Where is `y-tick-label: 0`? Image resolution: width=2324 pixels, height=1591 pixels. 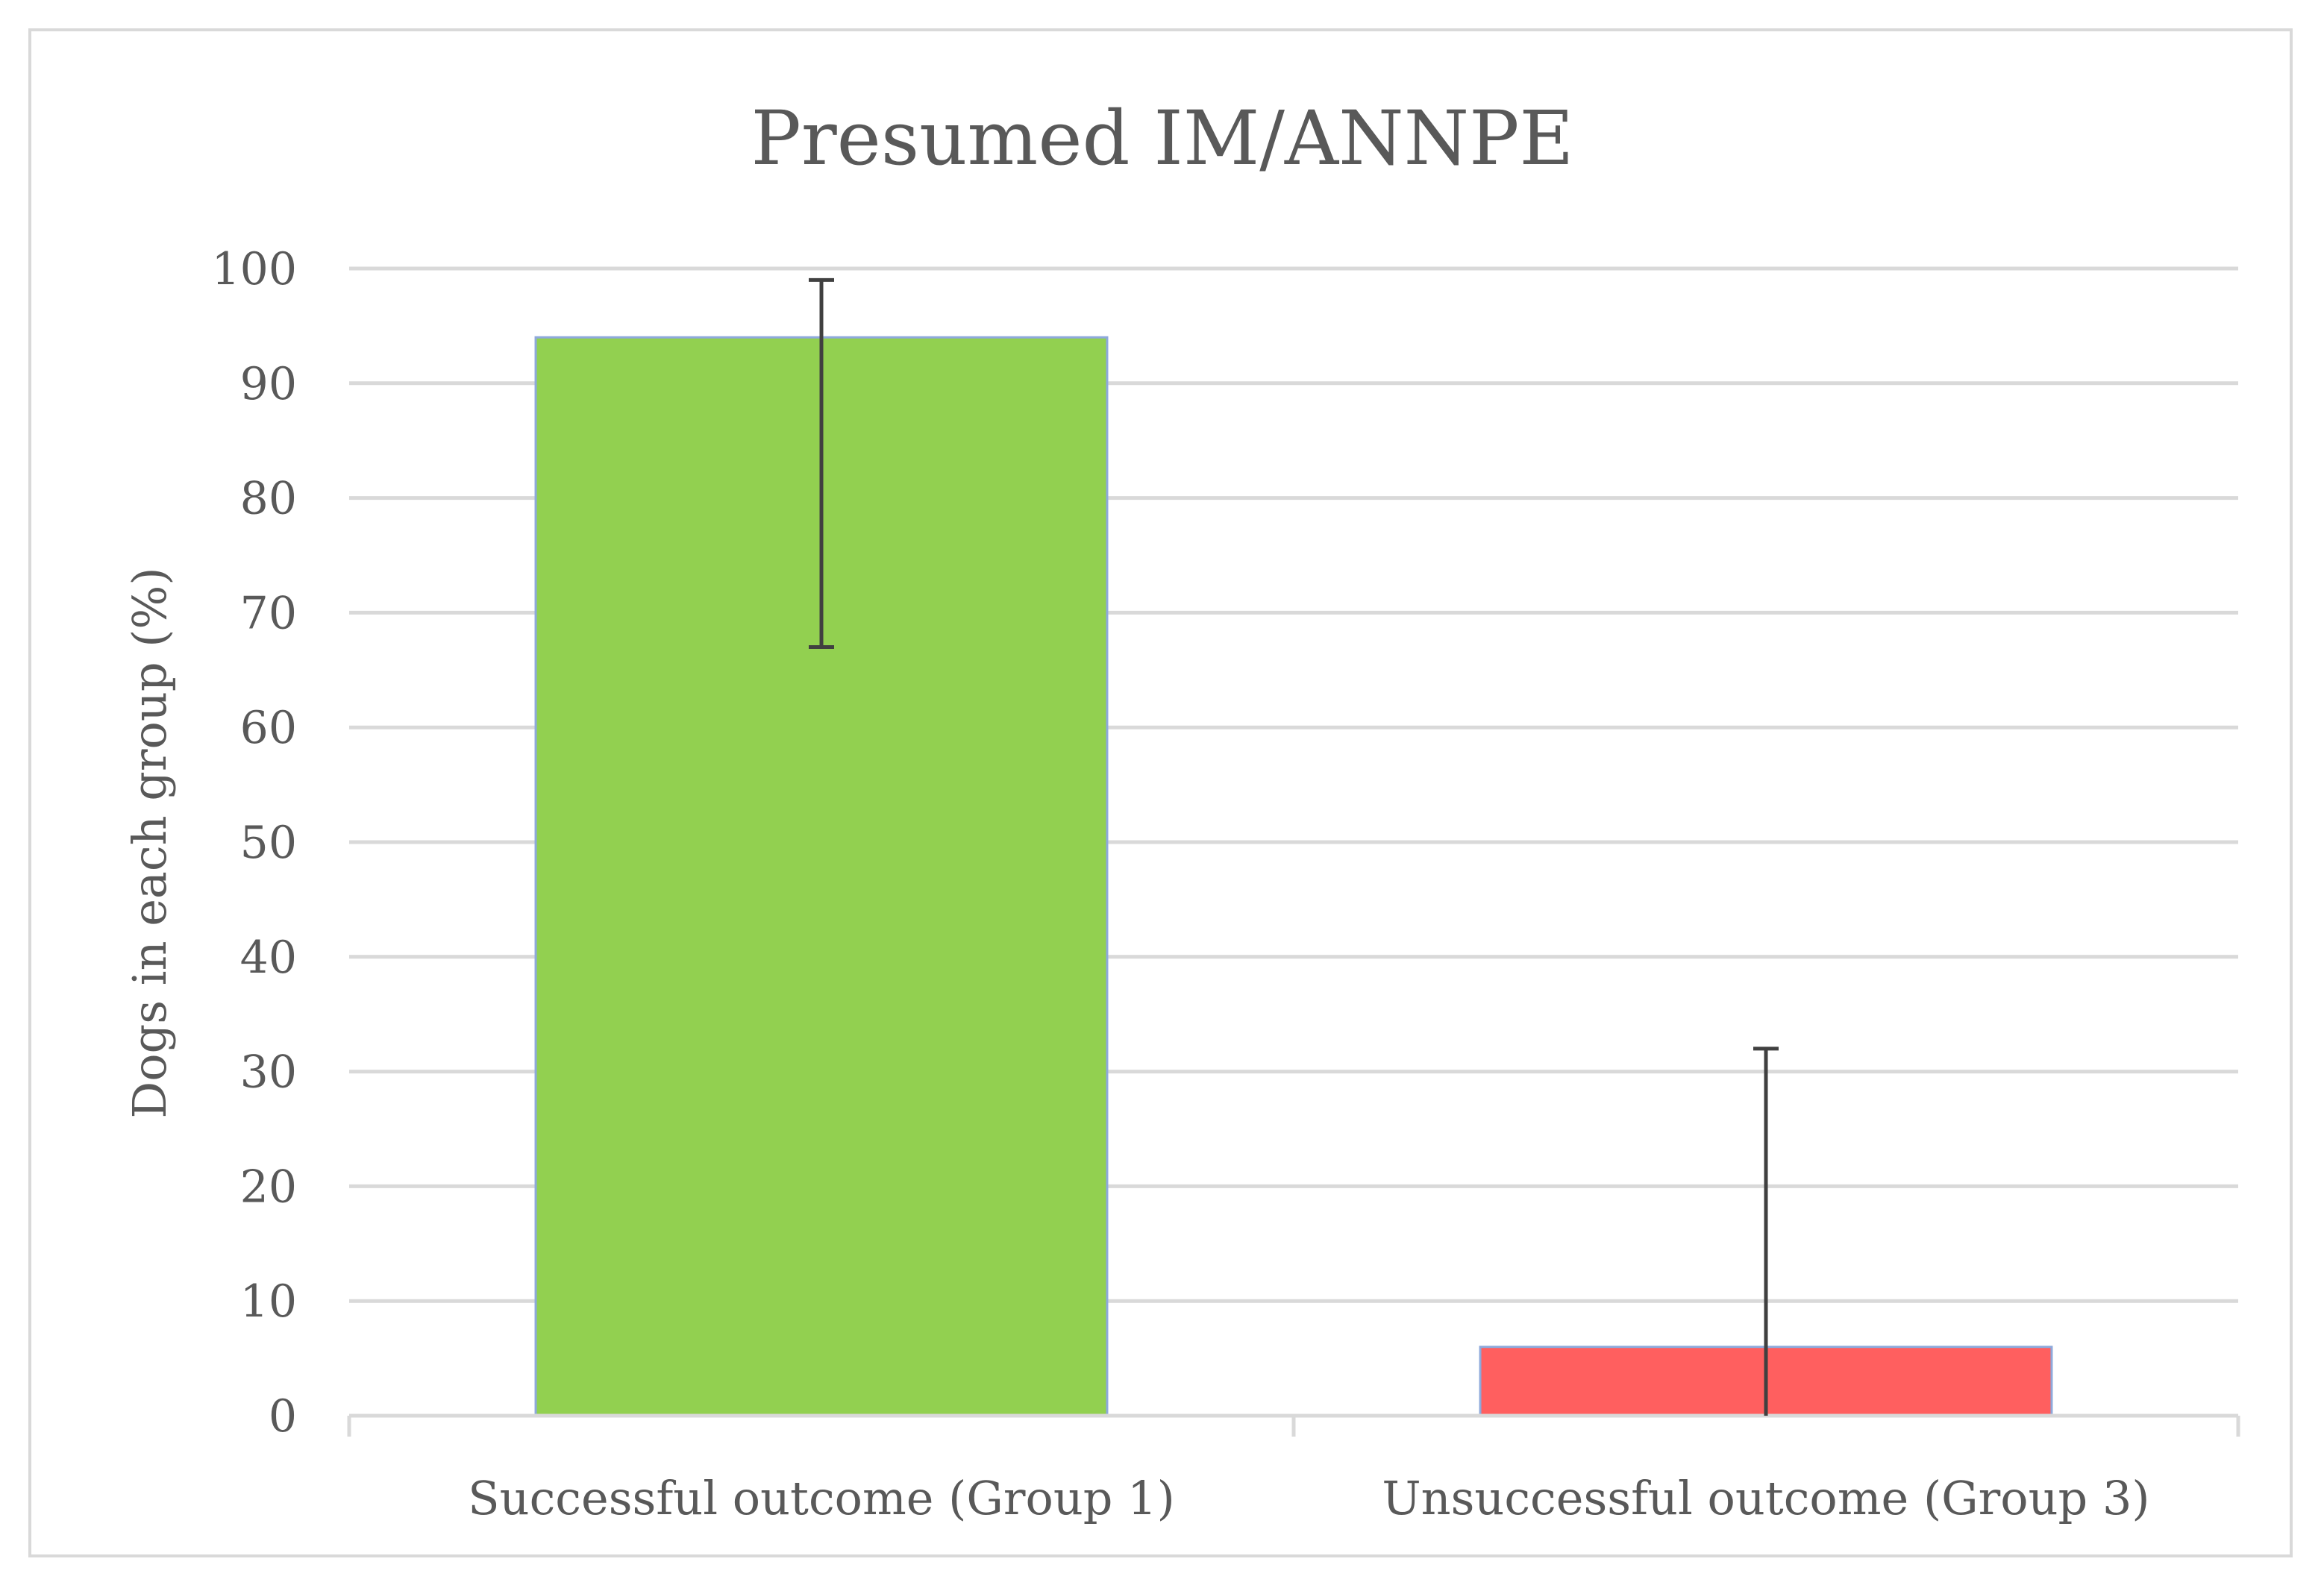 y-tick-label: 0 is located at coordinates (283, 1416).